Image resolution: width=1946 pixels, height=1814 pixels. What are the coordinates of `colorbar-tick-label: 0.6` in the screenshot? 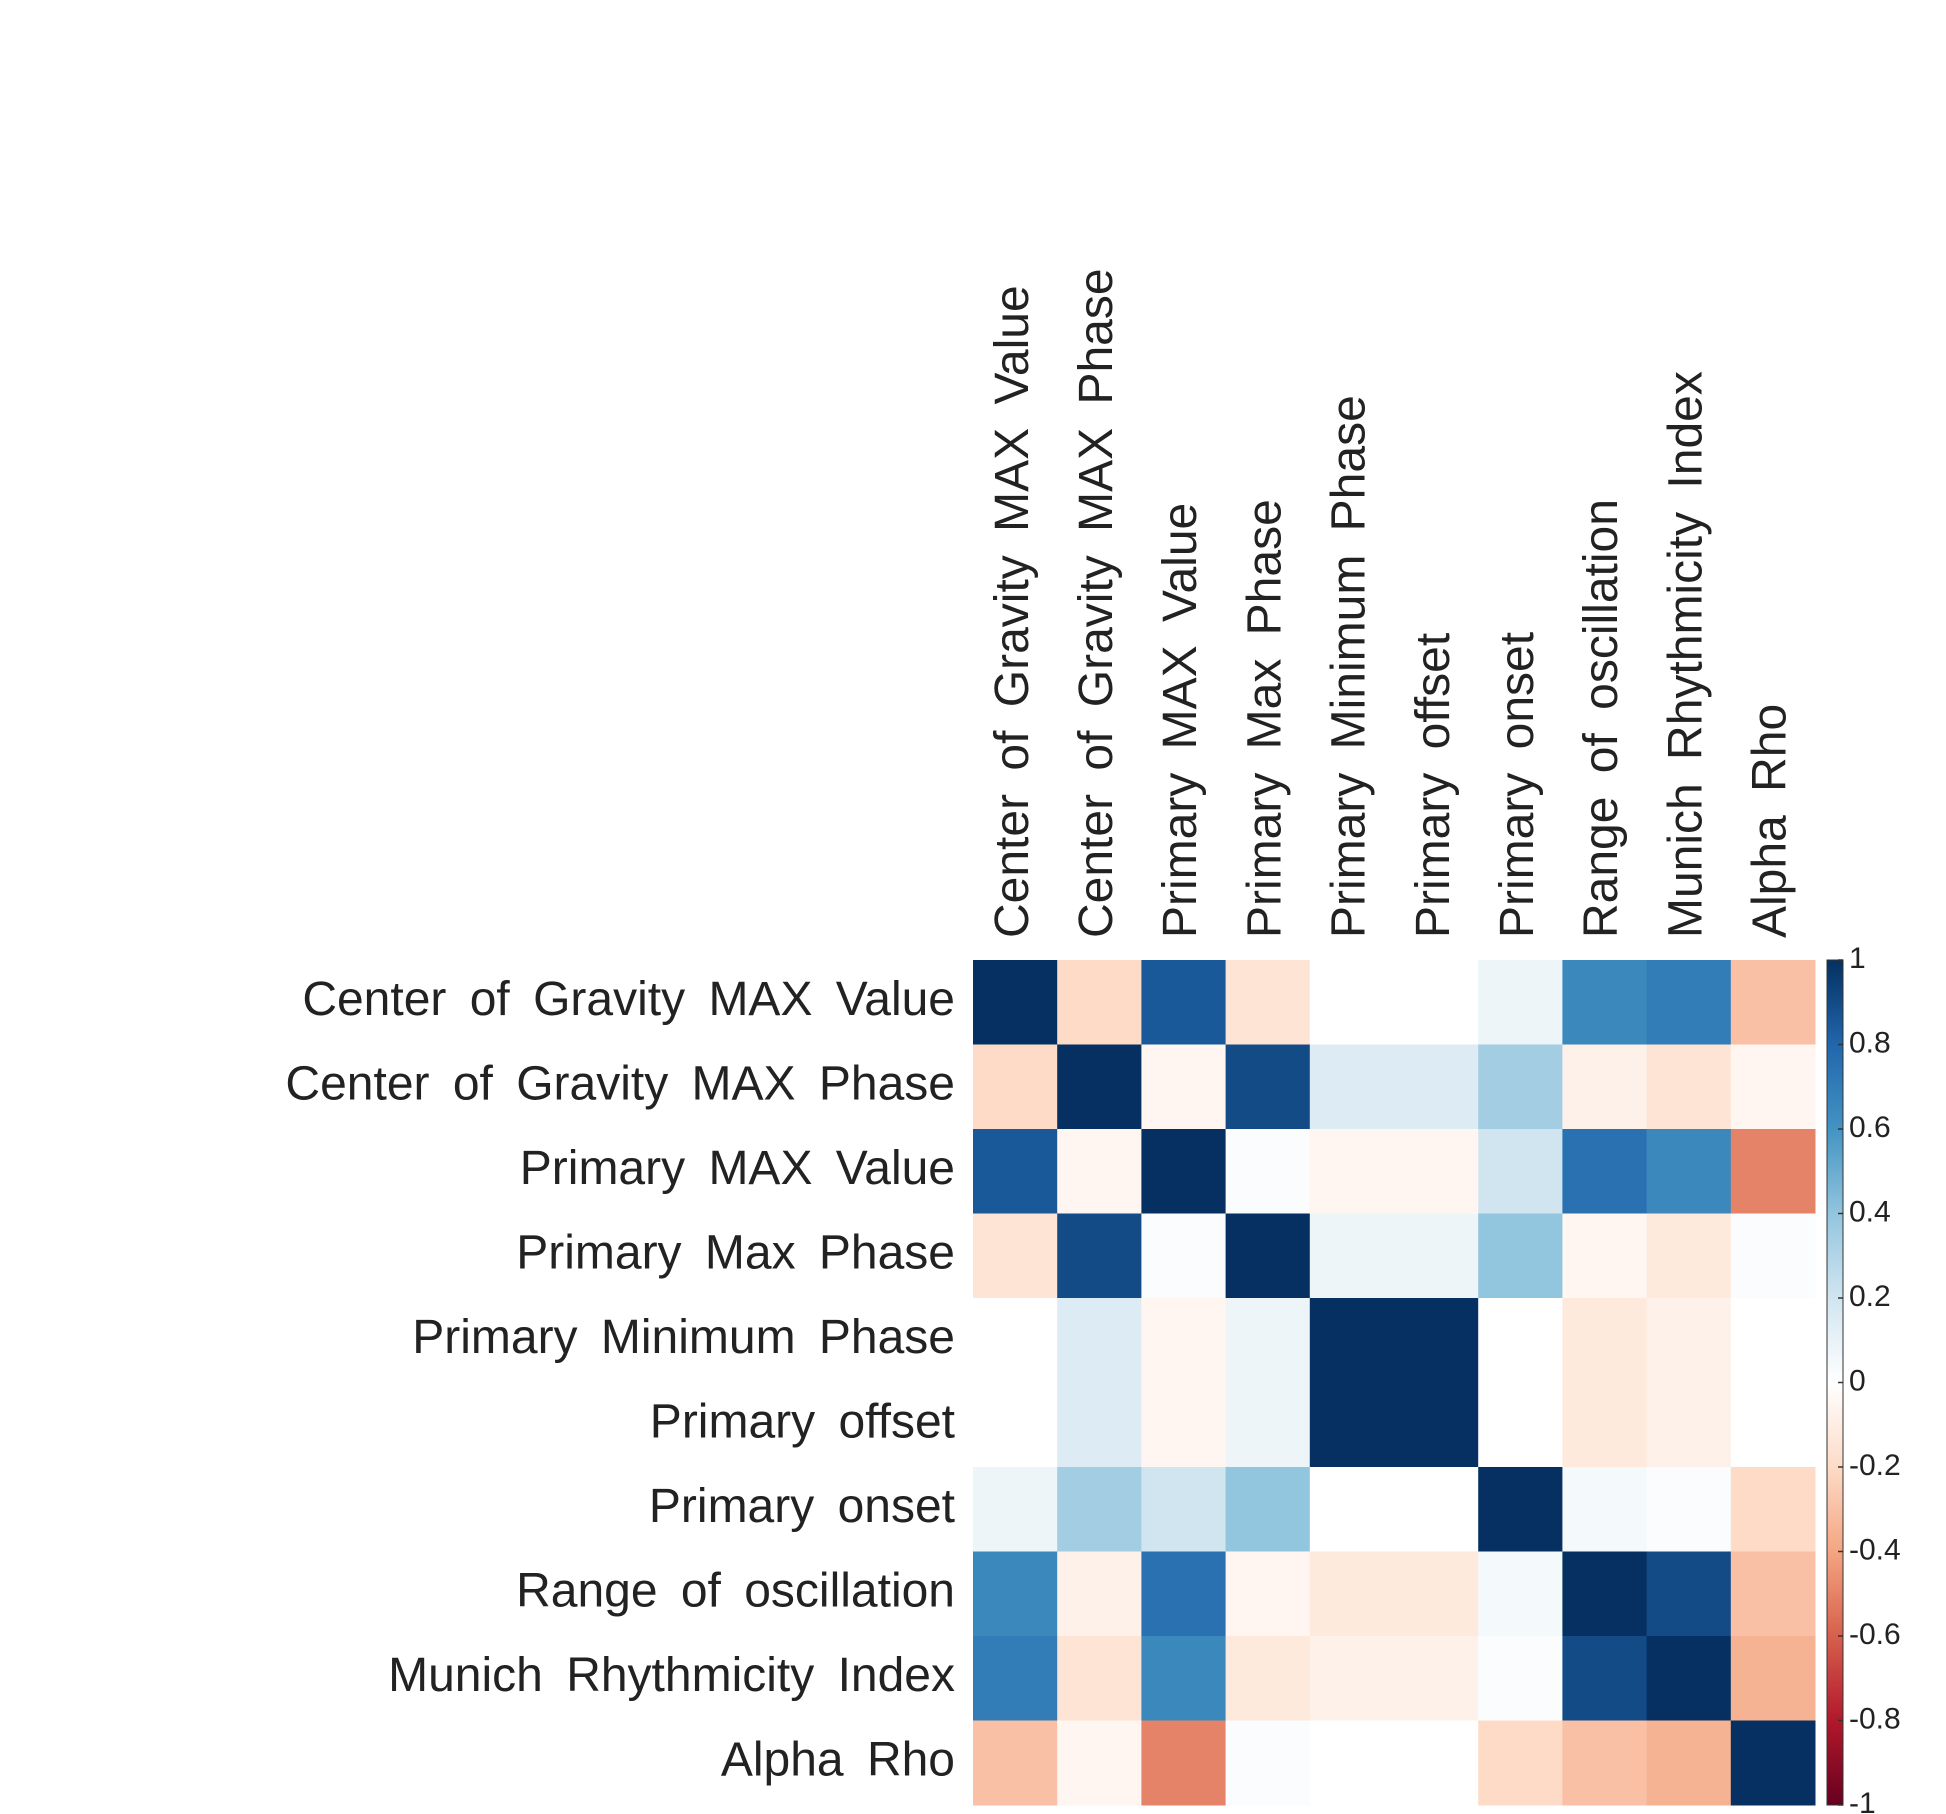 It's located at (1870, 1127).